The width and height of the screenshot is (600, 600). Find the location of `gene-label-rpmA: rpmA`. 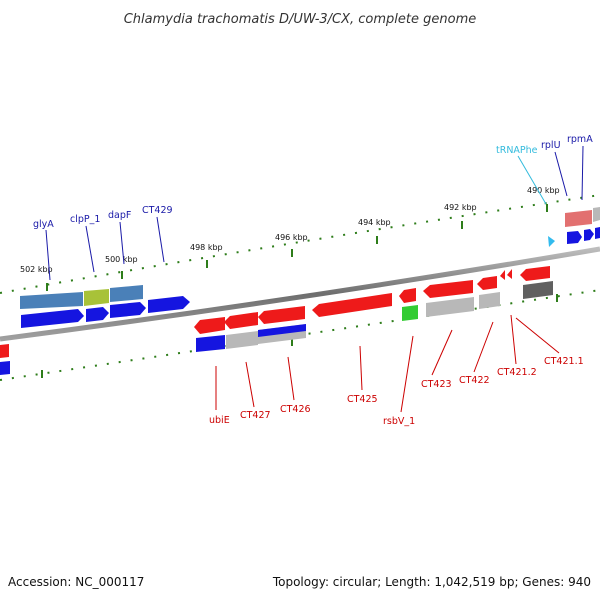

gene-label-rpmA: rpmA is located at coordinates (580, 139).